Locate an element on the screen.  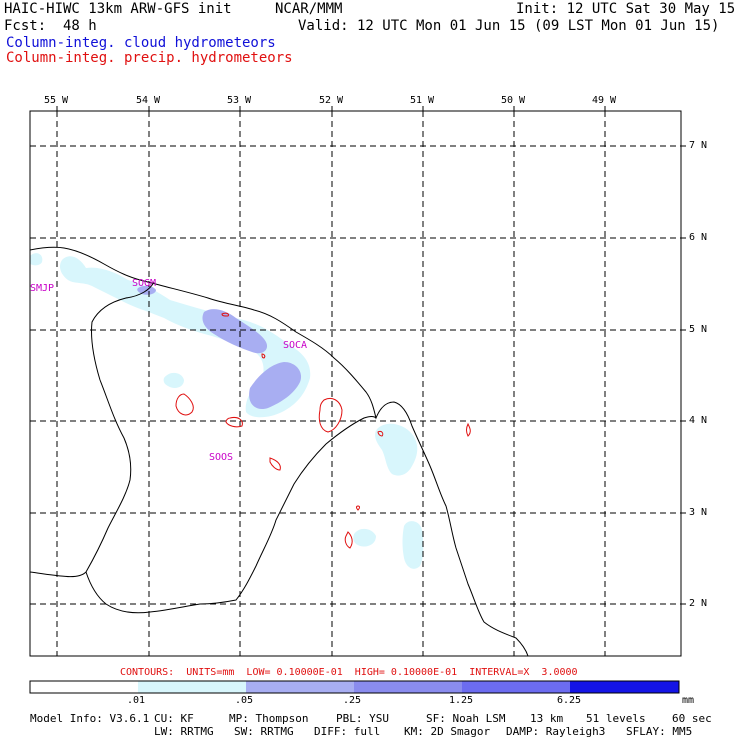
colorbar-tick: 6.25 is located at coordinates (569, 700).